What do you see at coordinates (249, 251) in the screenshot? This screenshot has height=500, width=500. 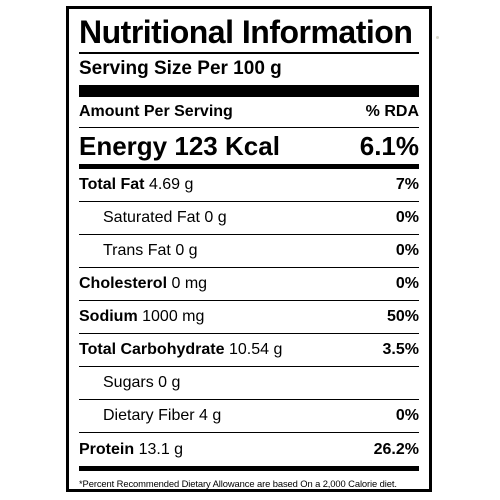 I see `nutrient-row: Trans Fat 0 g 0%` at bounding box center [249, 251].